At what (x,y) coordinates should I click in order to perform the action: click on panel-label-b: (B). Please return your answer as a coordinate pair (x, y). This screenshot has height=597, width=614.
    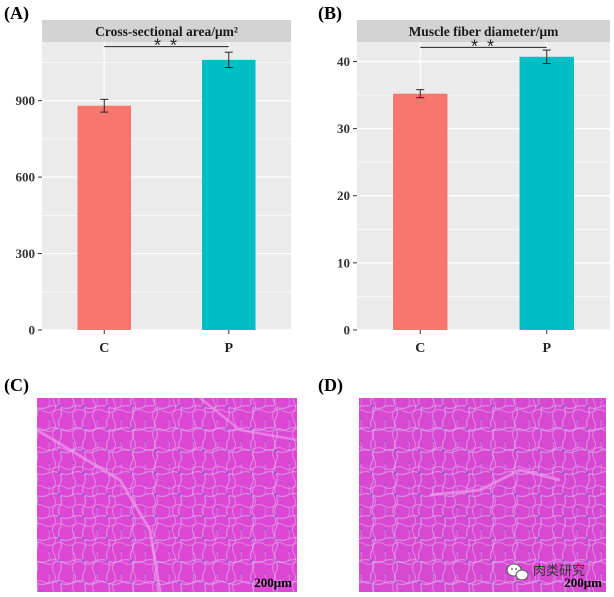
    Looking at the image, I should click on (330, 13).